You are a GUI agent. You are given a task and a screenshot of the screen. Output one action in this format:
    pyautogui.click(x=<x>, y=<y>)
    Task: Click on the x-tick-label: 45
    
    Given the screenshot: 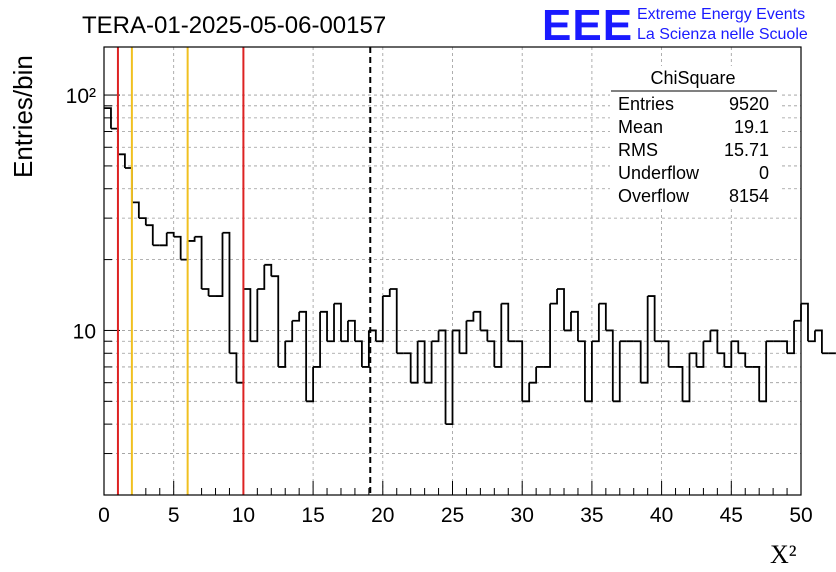 What is the action you would take?
    pyautogui.click(x=731, y=515)
    